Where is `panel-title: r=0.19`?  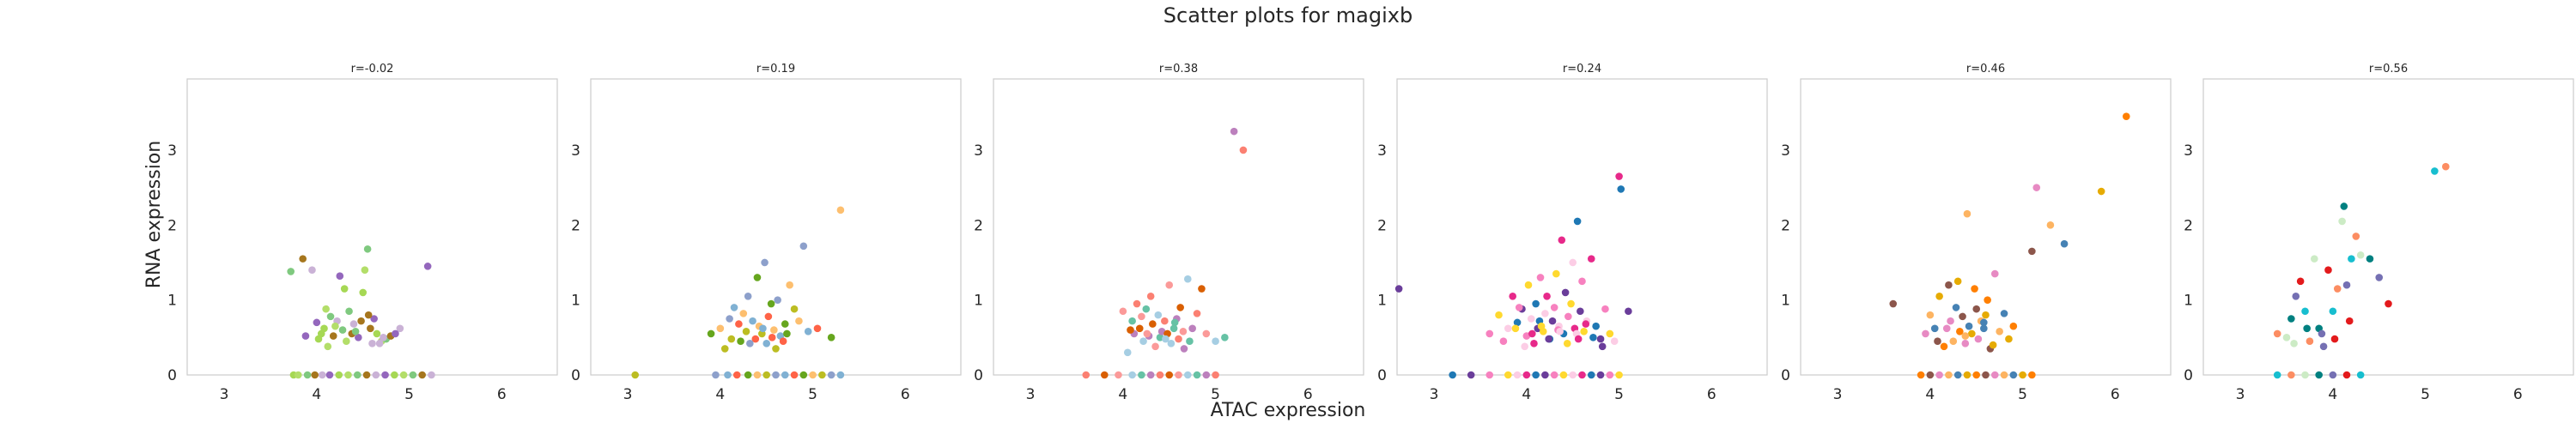 panel-title: r=0.19 is located at coordinates (775, 69).